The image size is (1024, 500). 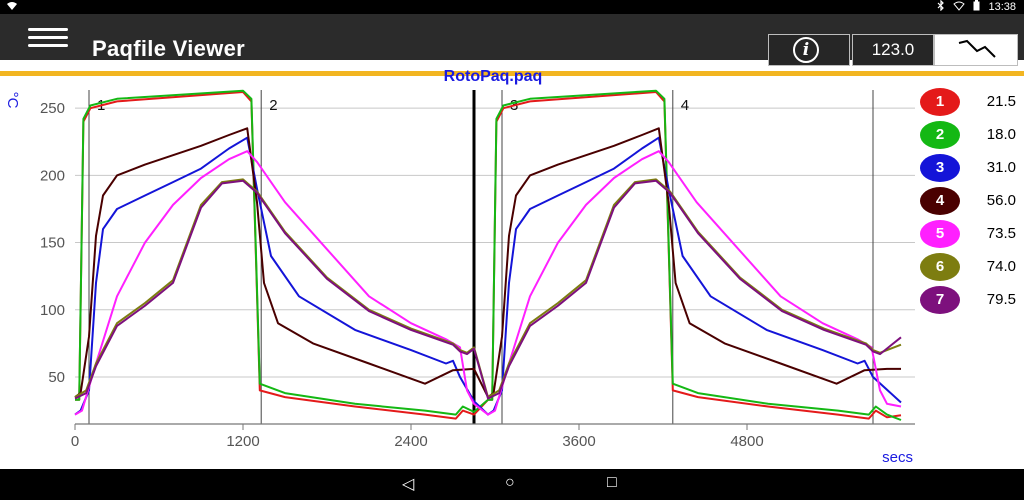 I want to click on wifi-icon, so click(x=12, y=7).